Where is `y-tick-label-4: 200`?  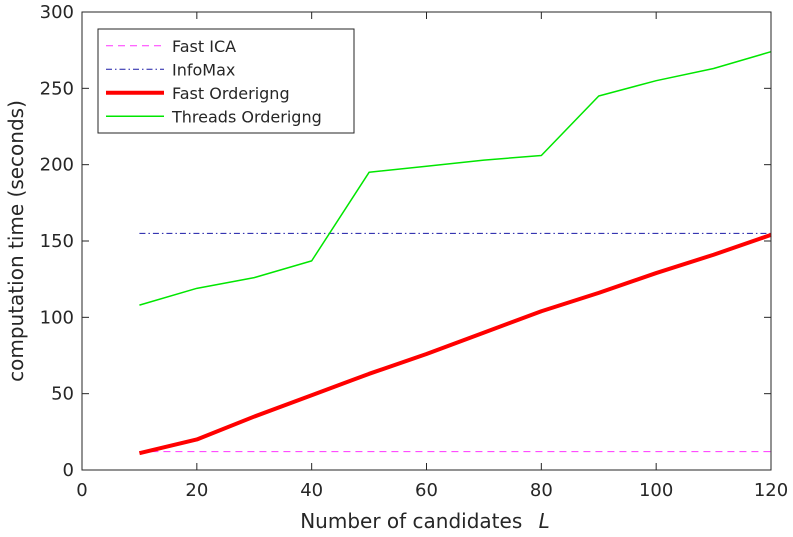 y-tick-label-4: 200 is located at coordinates (57, 165).